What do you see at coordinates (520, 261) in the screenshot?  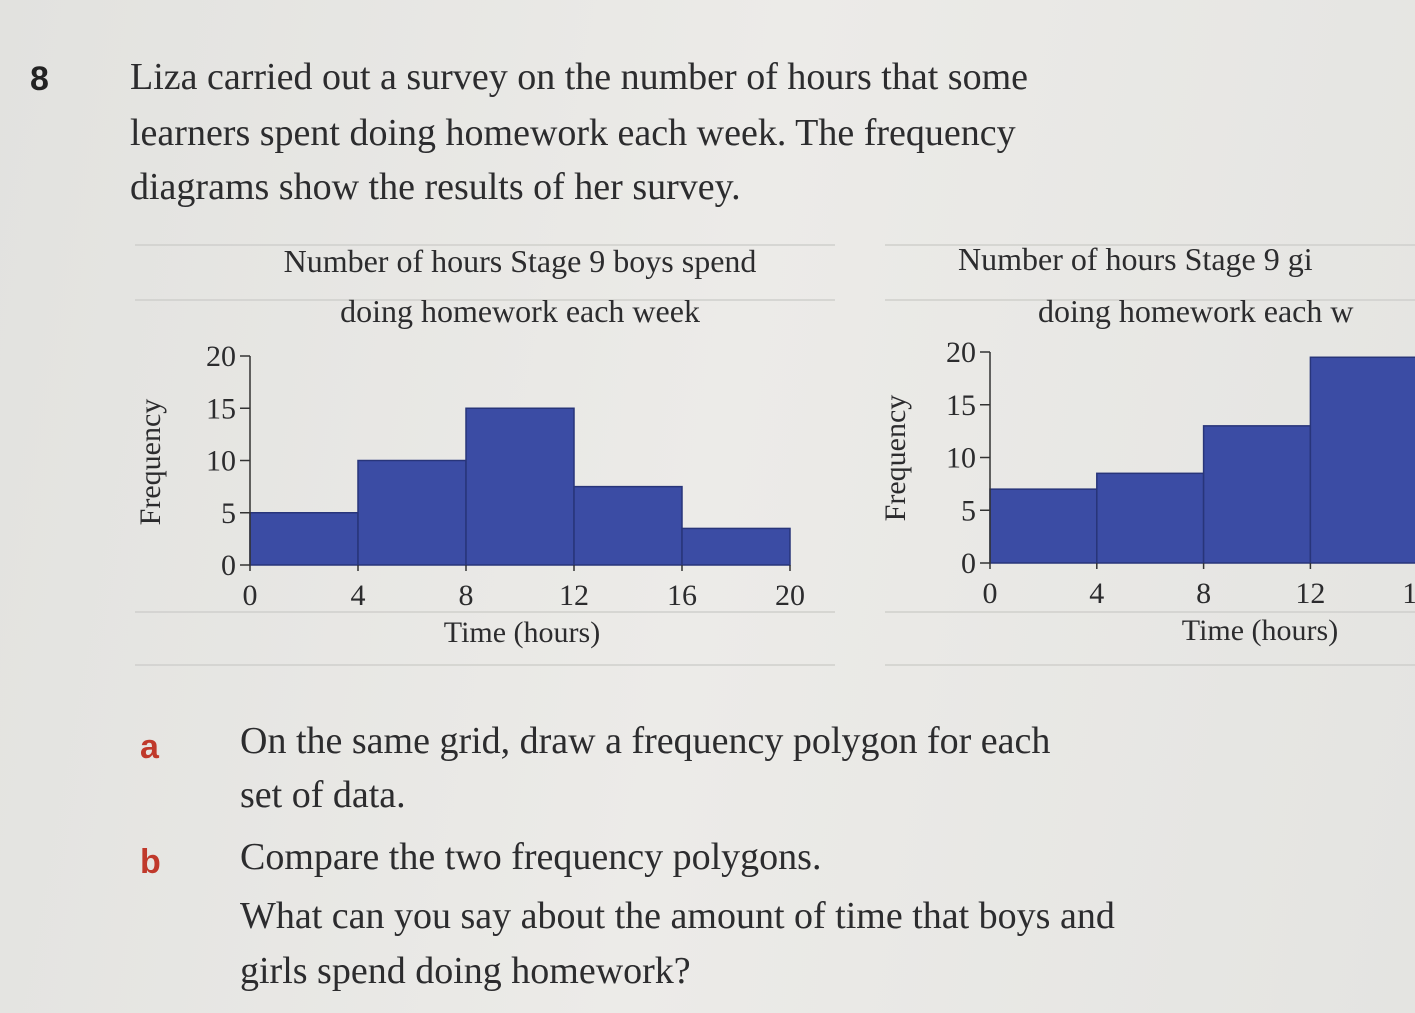 I see `chart-title: Number of hours Stage 9 boys spend` at bounding box center [520, 261].